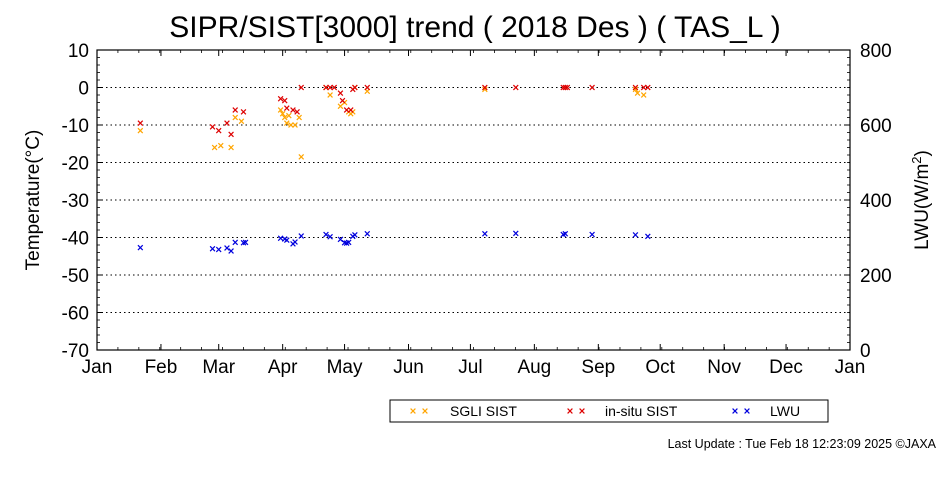 Image resolution: width=950 pixels, height=480 pixels. Describe the element at coordinates (283, 367) in the screenshot. I see `x-tick-label: Apr` at that location.